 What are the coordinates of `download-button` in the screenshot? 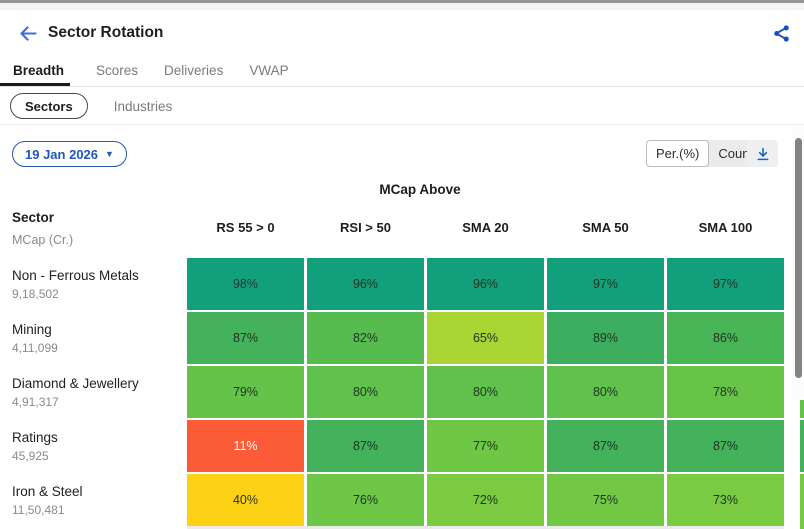 It's located at (762, 153).